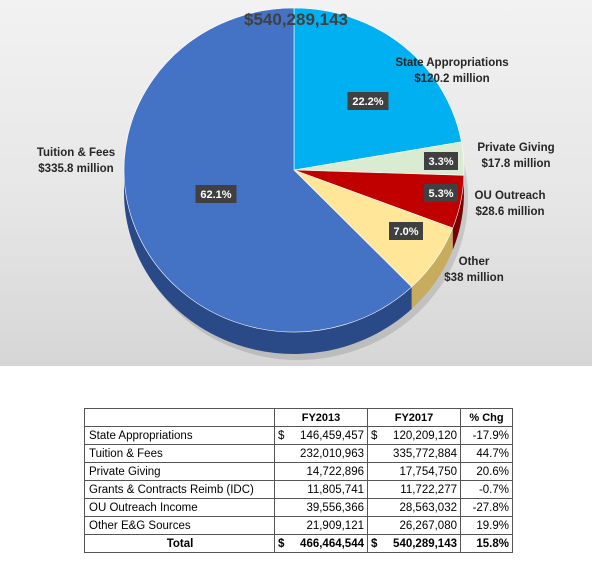 The height and width of the screenshot is (564, 592). I want to click on cell-fy2017: 17,754,750, so click(414, 471).